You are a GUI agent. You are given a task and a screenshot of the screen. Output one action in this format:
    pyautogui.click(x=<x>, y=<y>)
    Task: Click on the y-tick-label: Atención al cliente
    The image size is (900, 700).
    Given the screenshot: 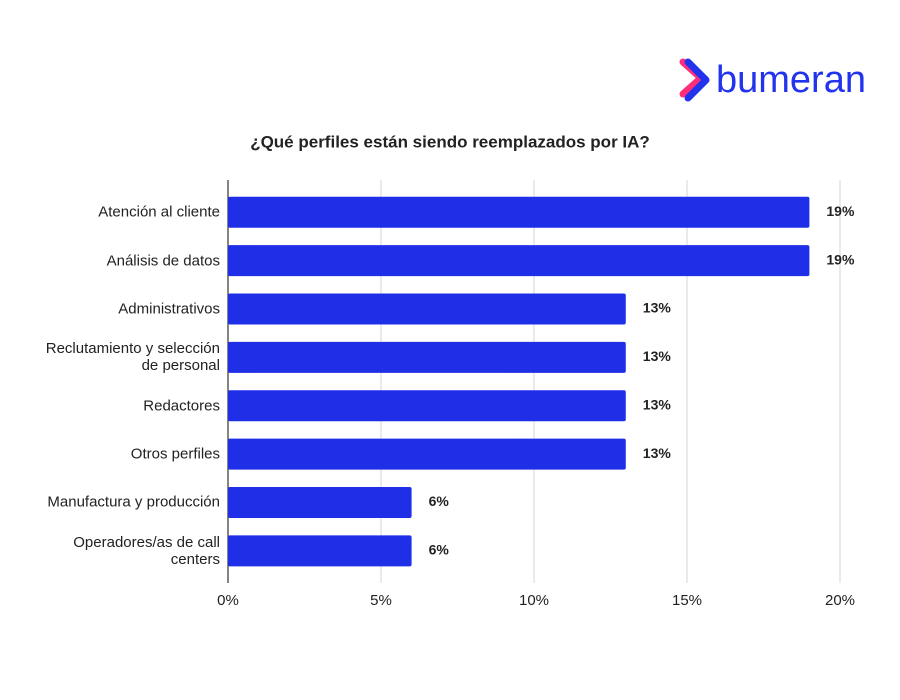 What is the action you would take?
    pyautogui.click(x=159, y=212)
    